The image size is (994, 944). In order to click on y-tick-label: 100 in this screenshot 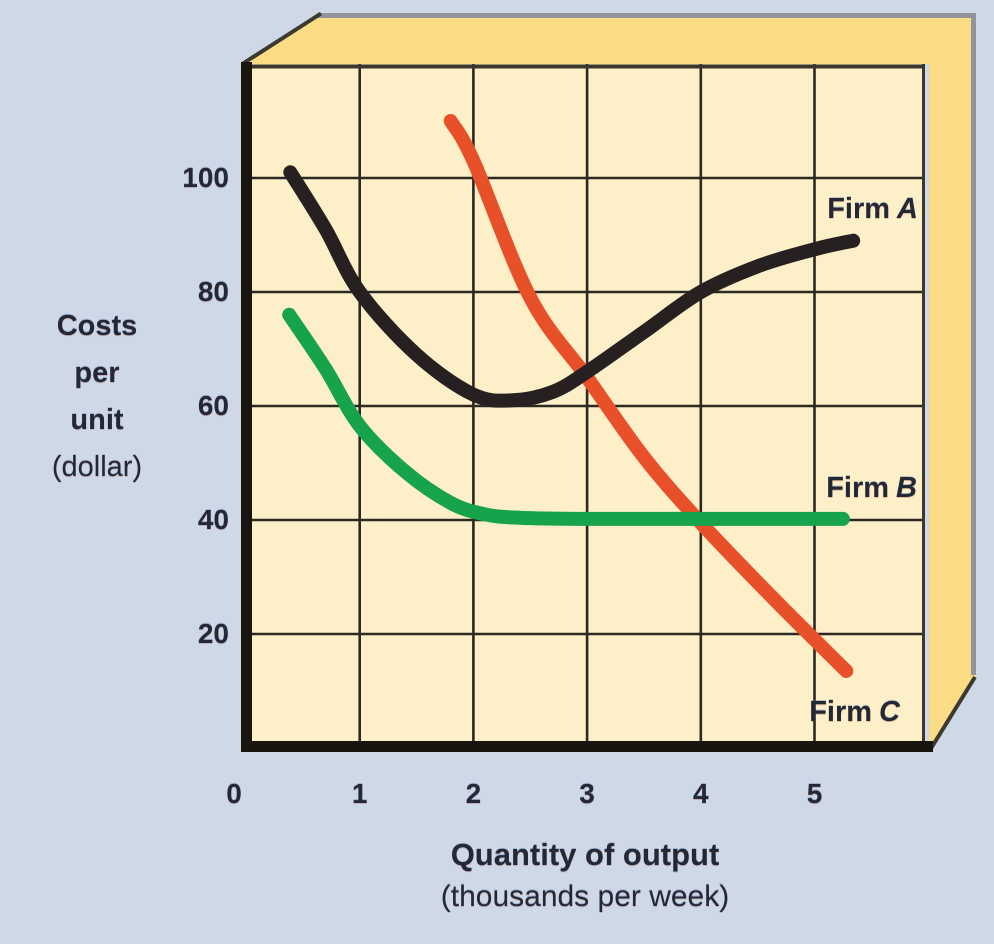, I will do `click(205, 177)`.